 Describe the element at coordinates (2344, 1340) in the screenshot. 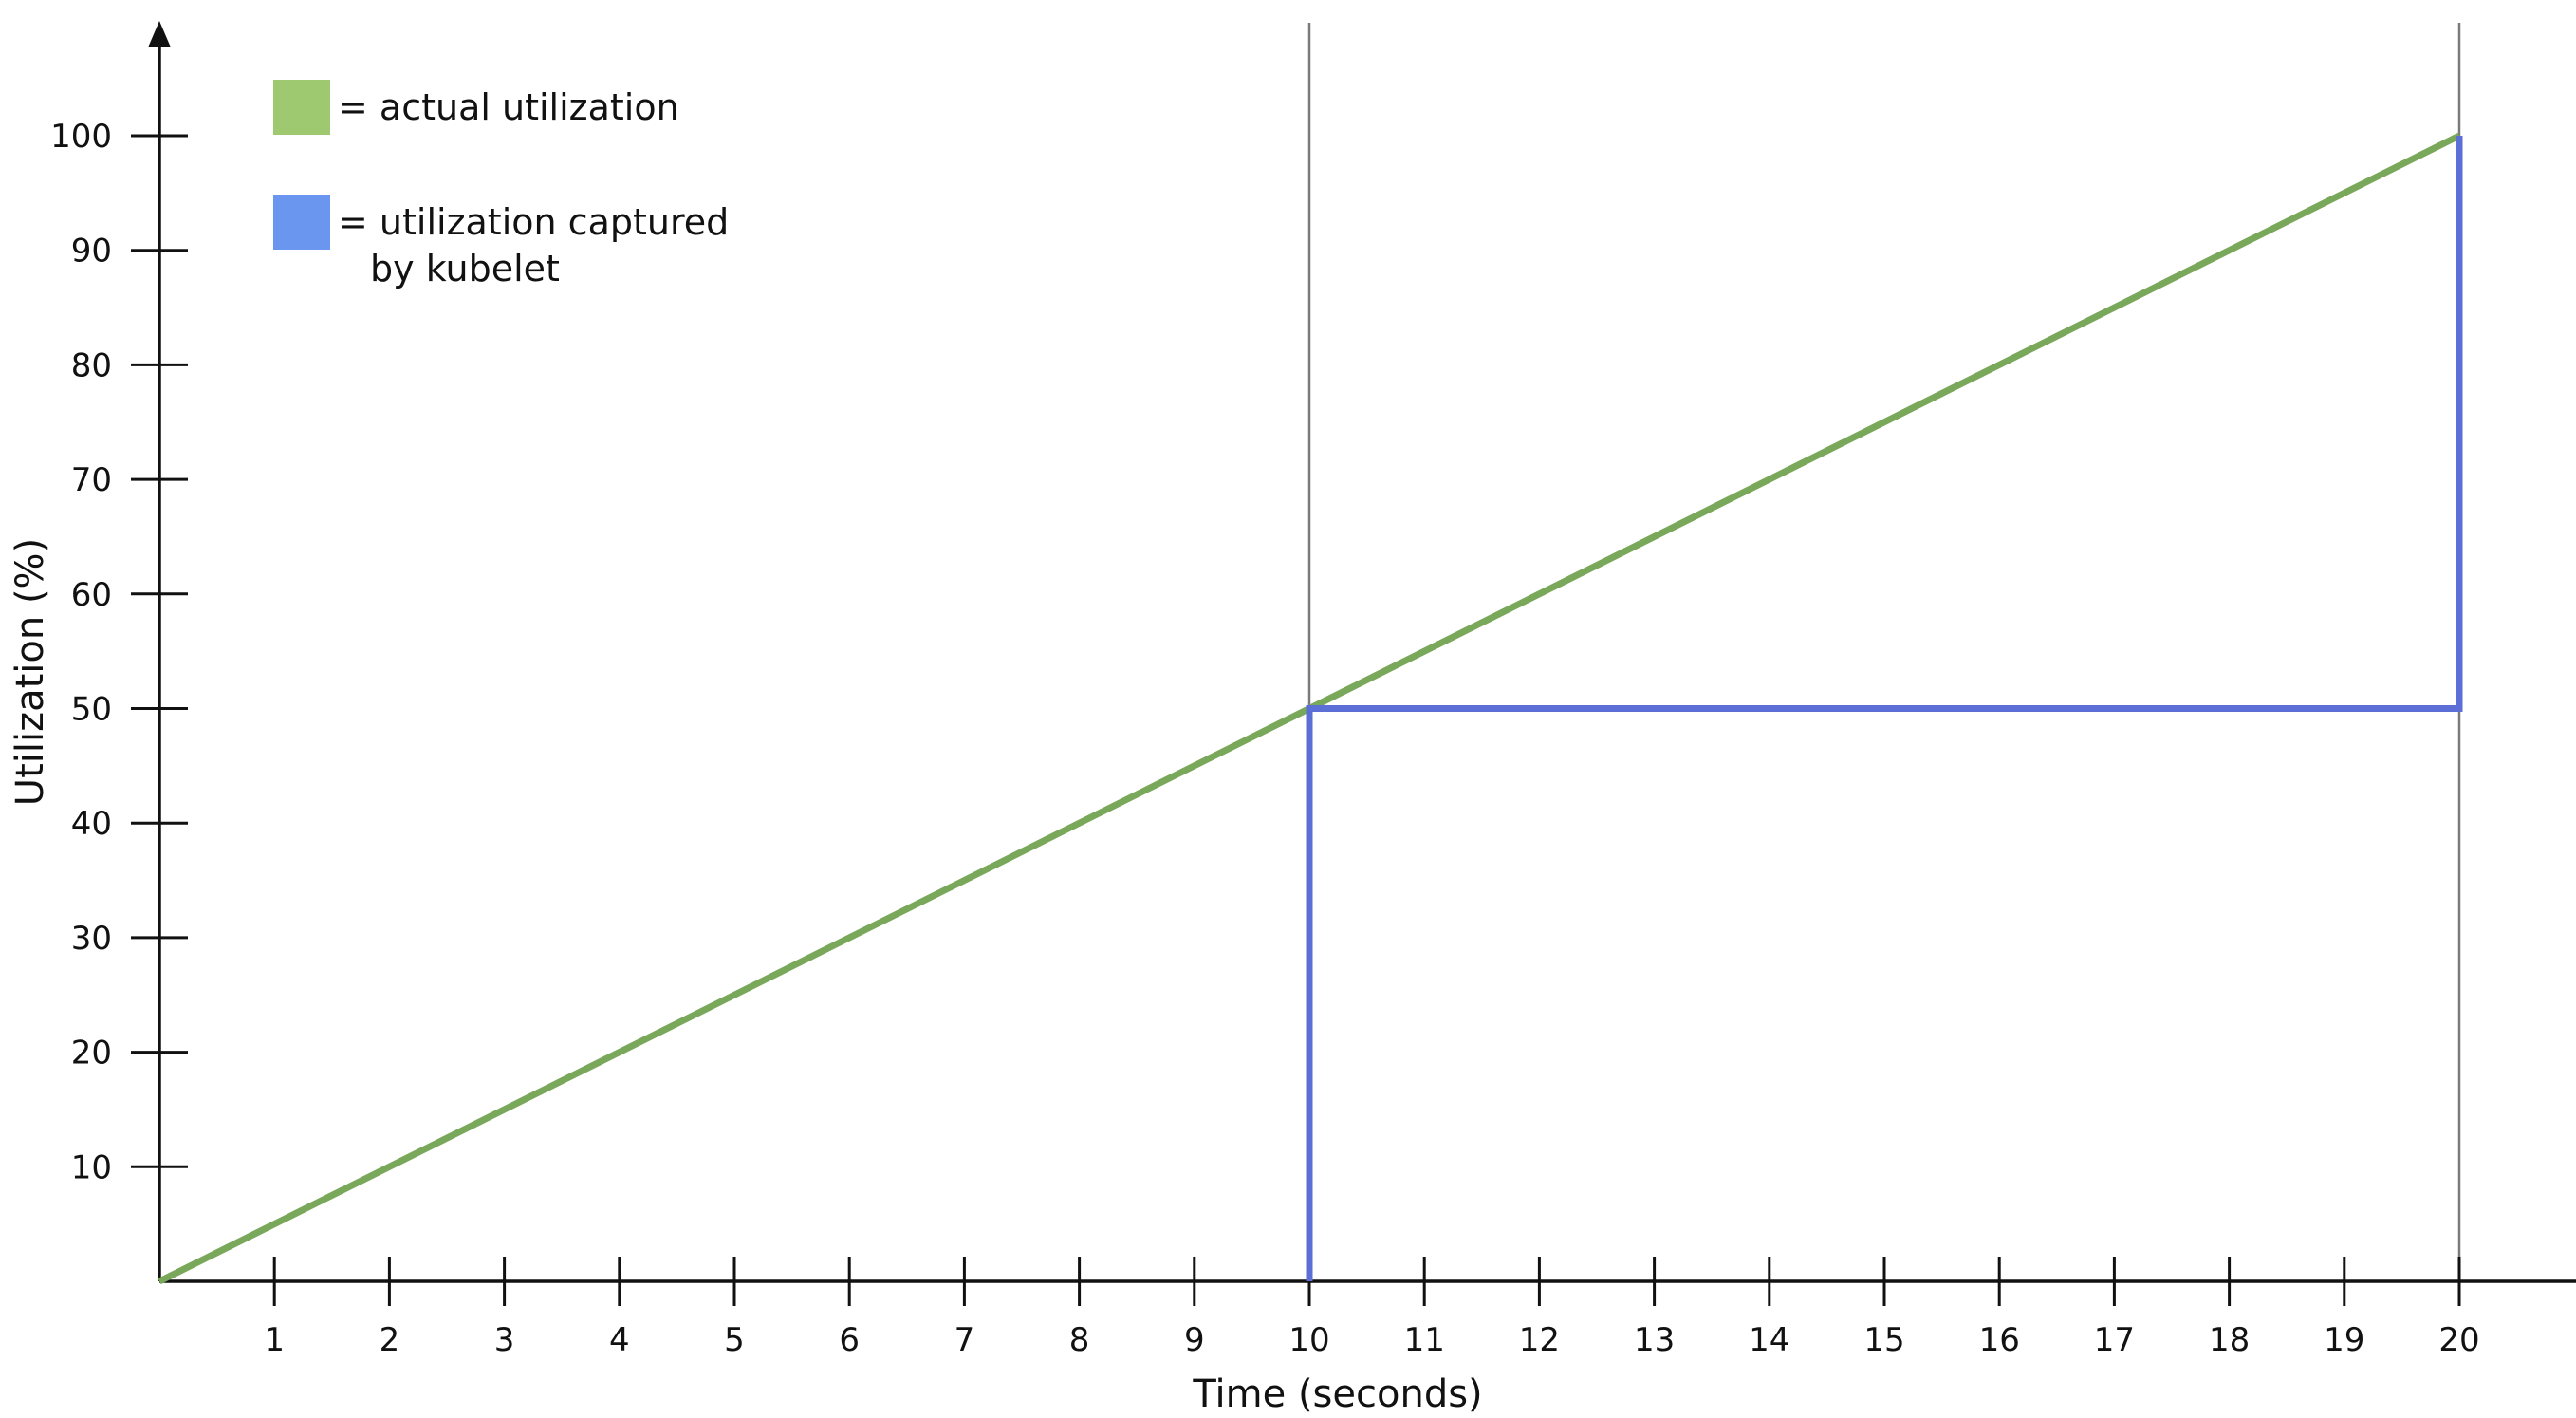

I see `x-tick-label-19: 19` at that location.